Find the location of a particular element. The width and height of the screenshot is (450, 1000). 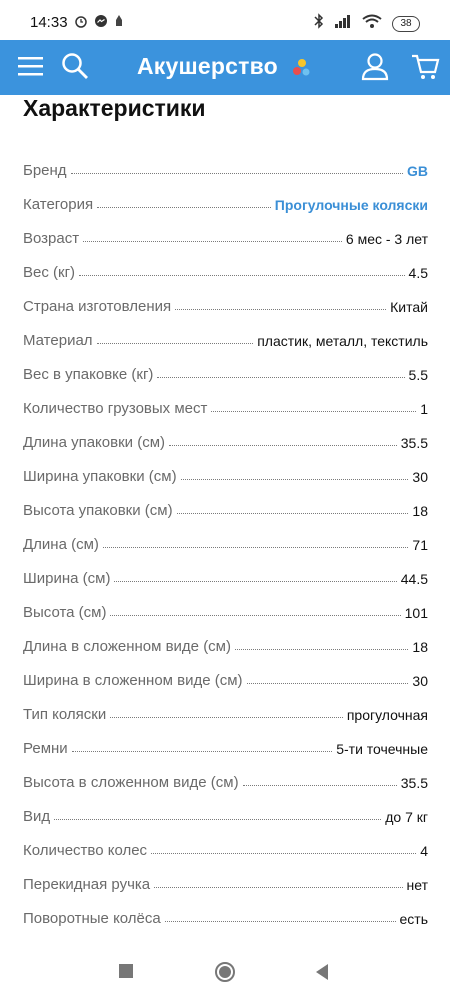

spec-value-link: Прогулочные коляски is located at coordinates (351, 205).